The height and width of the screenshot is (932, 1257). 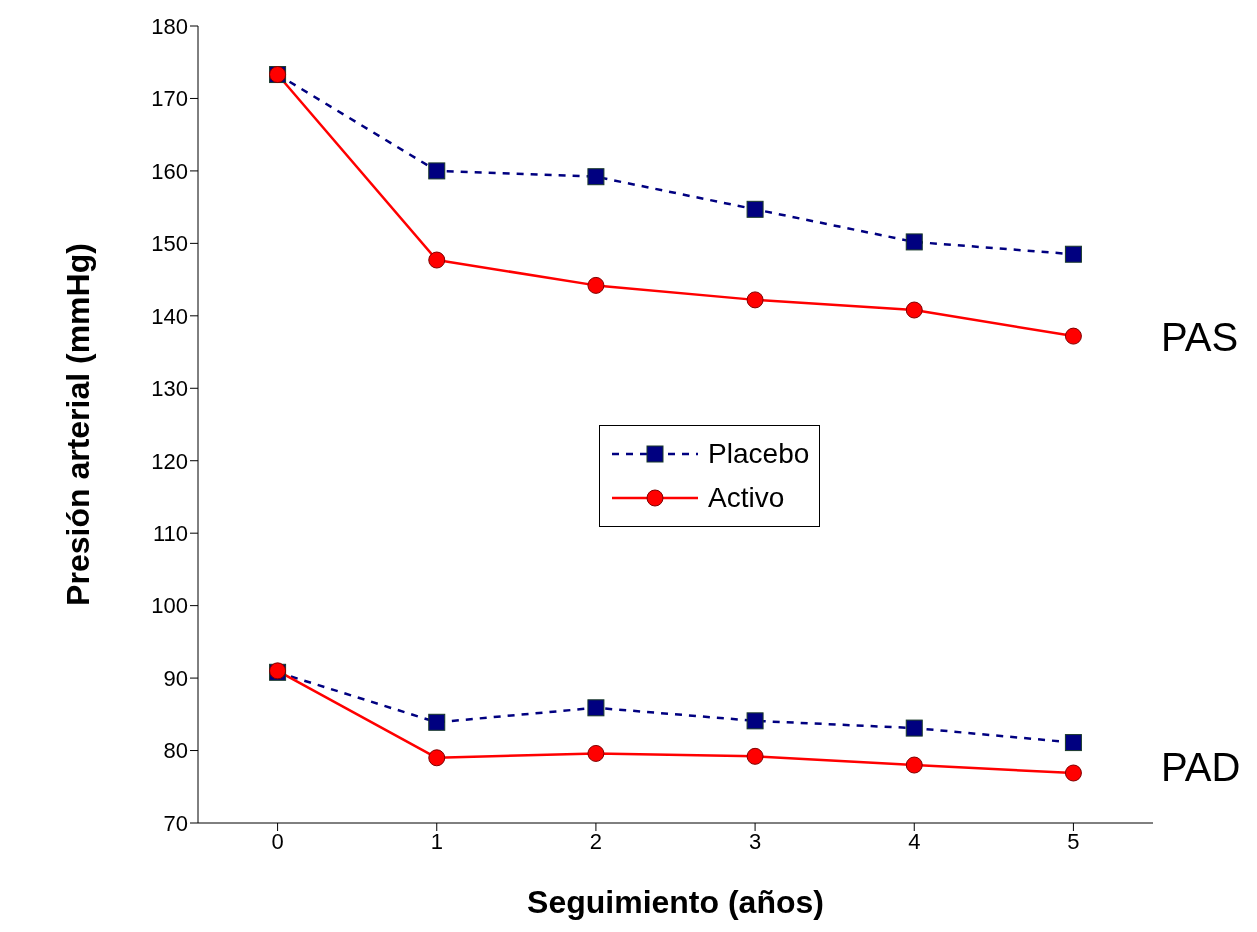 I want to click on x-axis-title: Seguimiento (años), so click(x=675, y=902).